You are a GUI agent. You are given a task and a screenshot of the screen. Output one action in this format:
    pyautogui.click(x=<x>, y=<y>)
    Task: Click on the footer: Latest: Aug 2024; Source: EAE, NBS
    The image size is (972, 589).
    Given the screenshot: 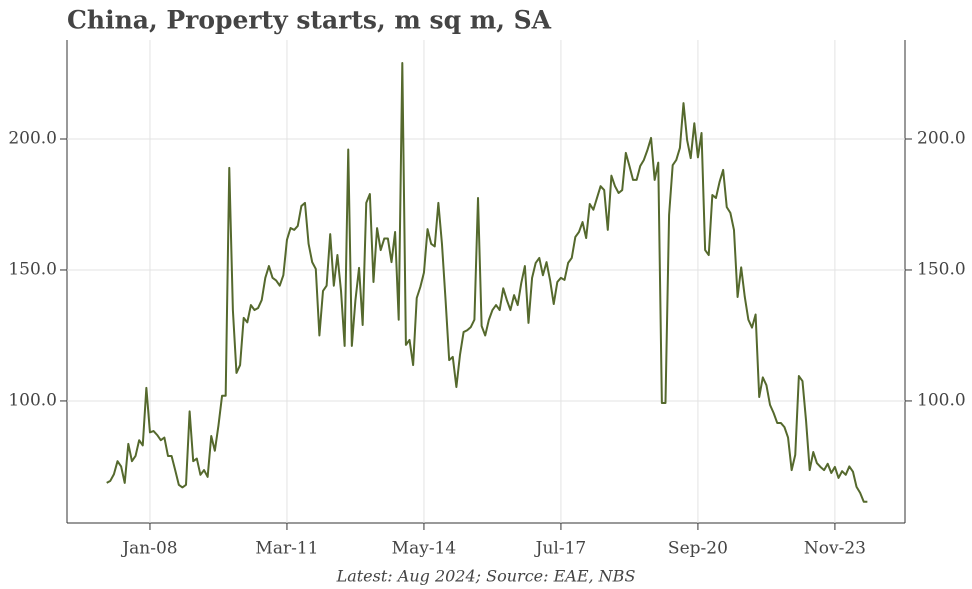 What is the action you would take?
    pyautogui.click(x=486, y=576)
    